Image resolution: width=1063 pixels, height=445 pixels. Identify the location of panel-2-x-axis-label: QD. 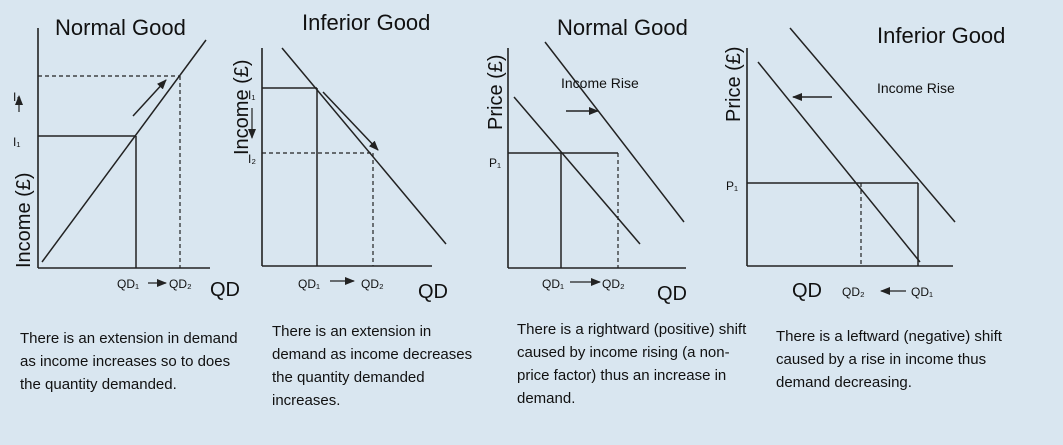
(433, 292).